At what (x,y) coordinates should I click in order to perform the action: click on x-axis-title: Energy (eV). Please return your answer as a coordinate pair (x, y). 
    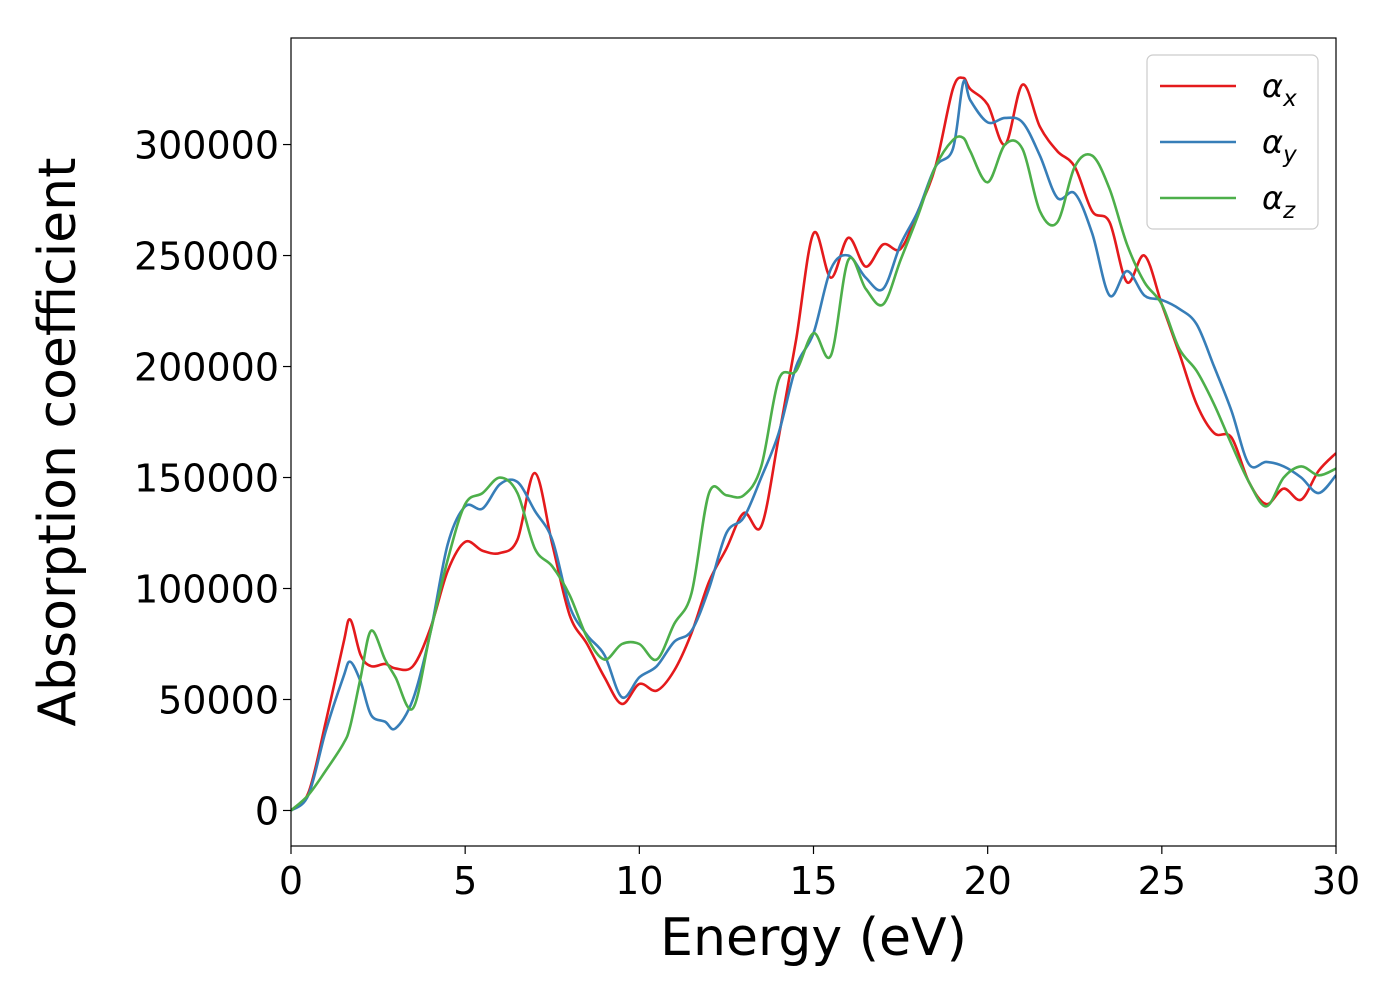
    Looking at the image, I should click on (813, 938).